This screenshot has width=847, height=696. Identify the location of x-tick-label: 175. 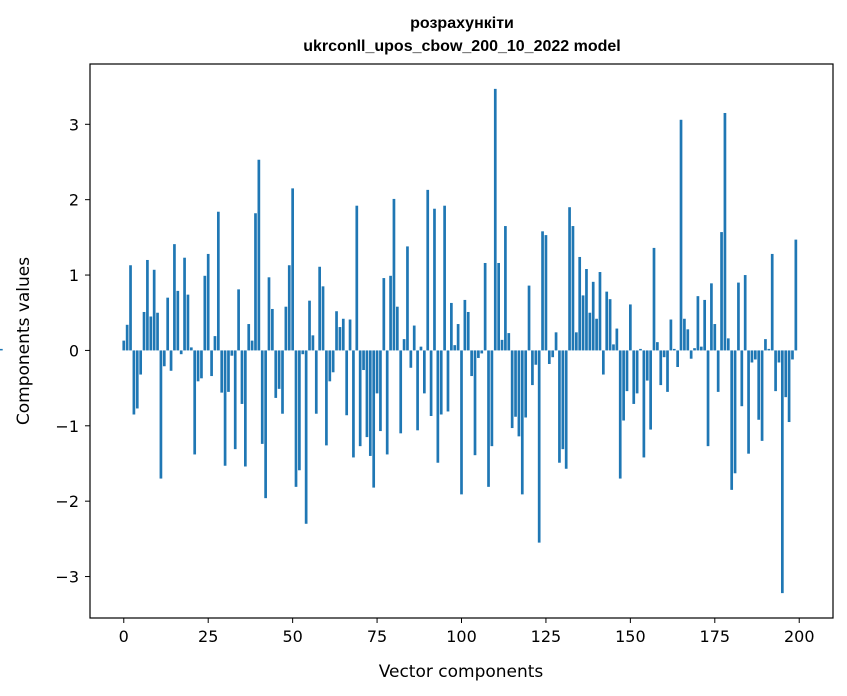
(715, 636).